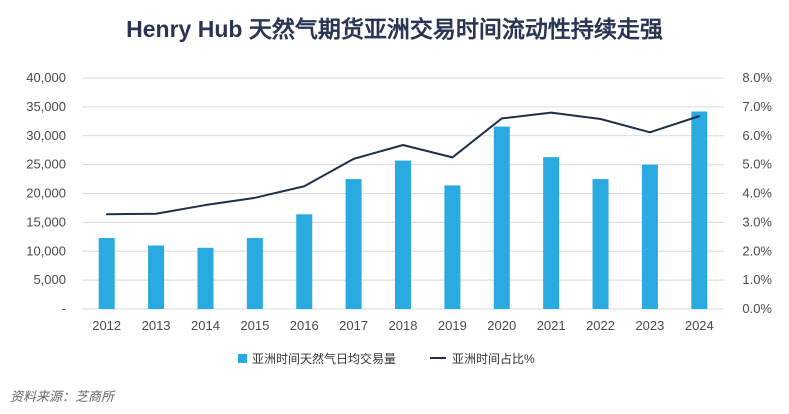 This screenshot has width=789, height=414. I want to click on left-tick-label: 25,000, so click(46, 164).